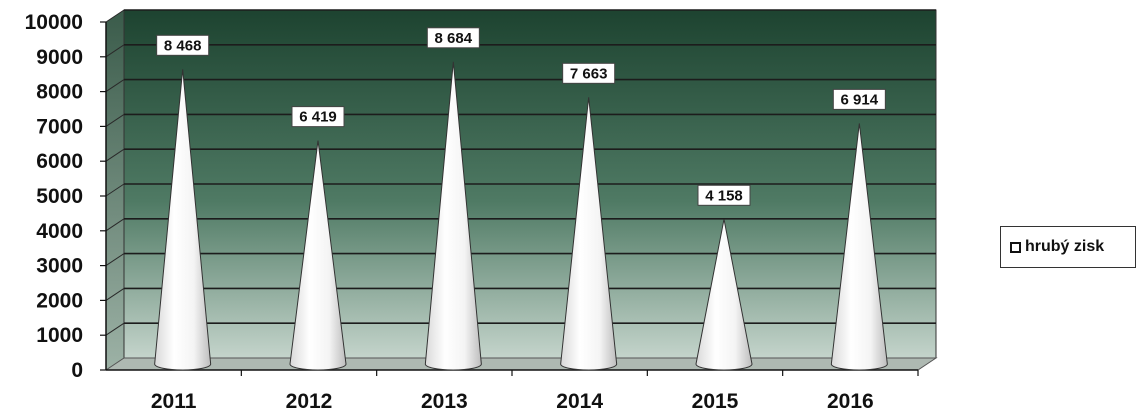 Image resolution: width=1140 pixels, height=414 pixels. I want to click on x-tick-label: 2012, so click(309, 401).